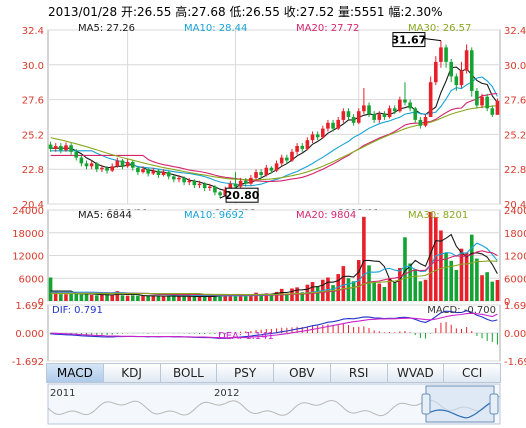 This screenshot has height=428, width=526. I want to click on price-tick-label-left: 27.6, so click(33, 101).